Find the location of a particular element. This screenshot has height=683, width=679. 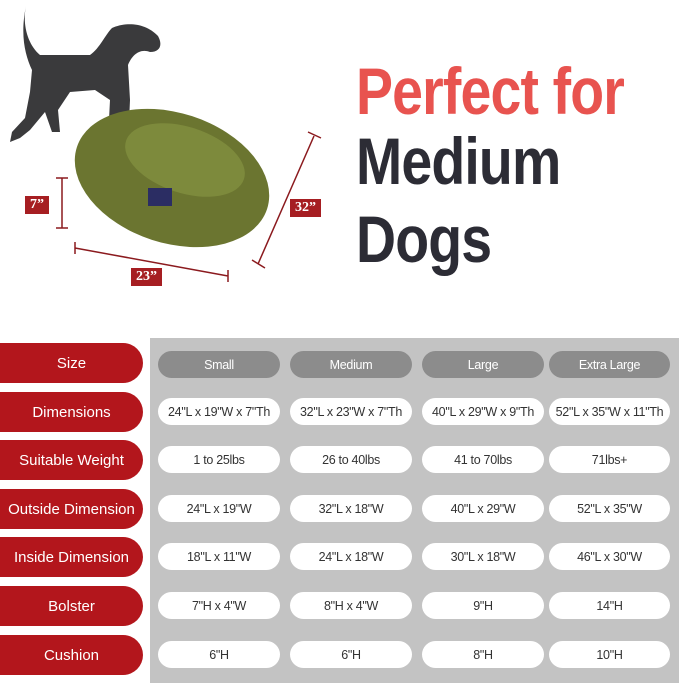

column-header-2: Large is located at coordinates (483, 364).